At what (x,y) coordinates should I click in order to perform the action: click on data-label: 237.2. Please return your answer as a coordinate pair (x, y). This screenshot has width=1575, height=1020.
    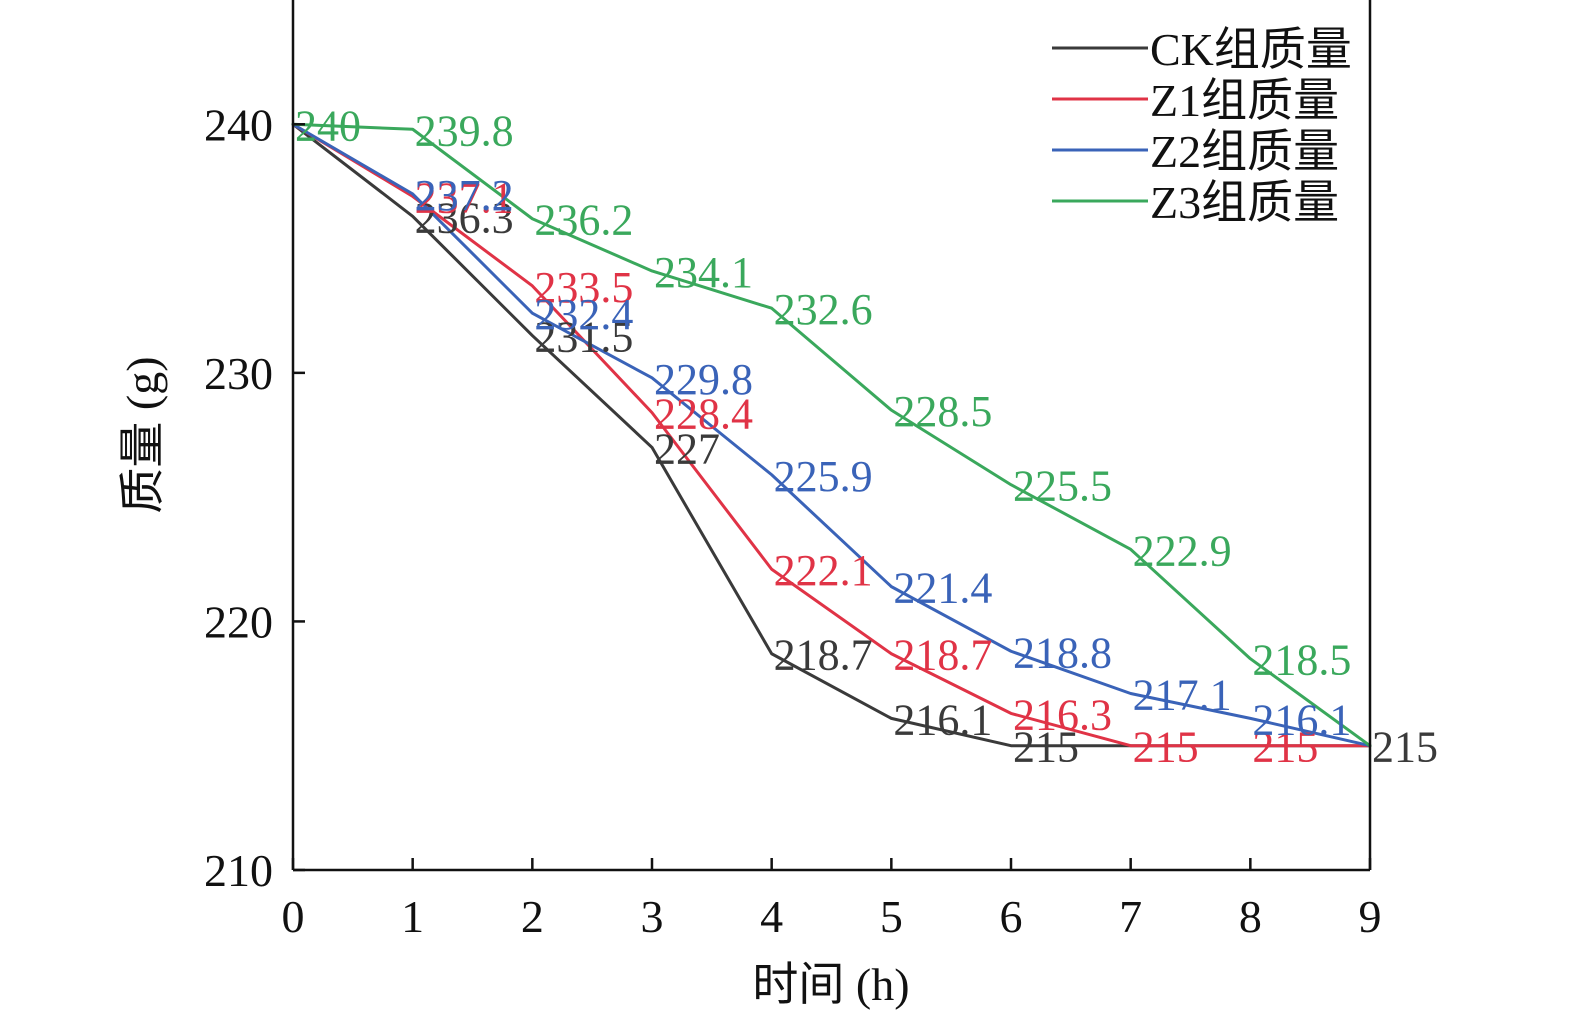
    Looking at the image, I should click on (464, 195).